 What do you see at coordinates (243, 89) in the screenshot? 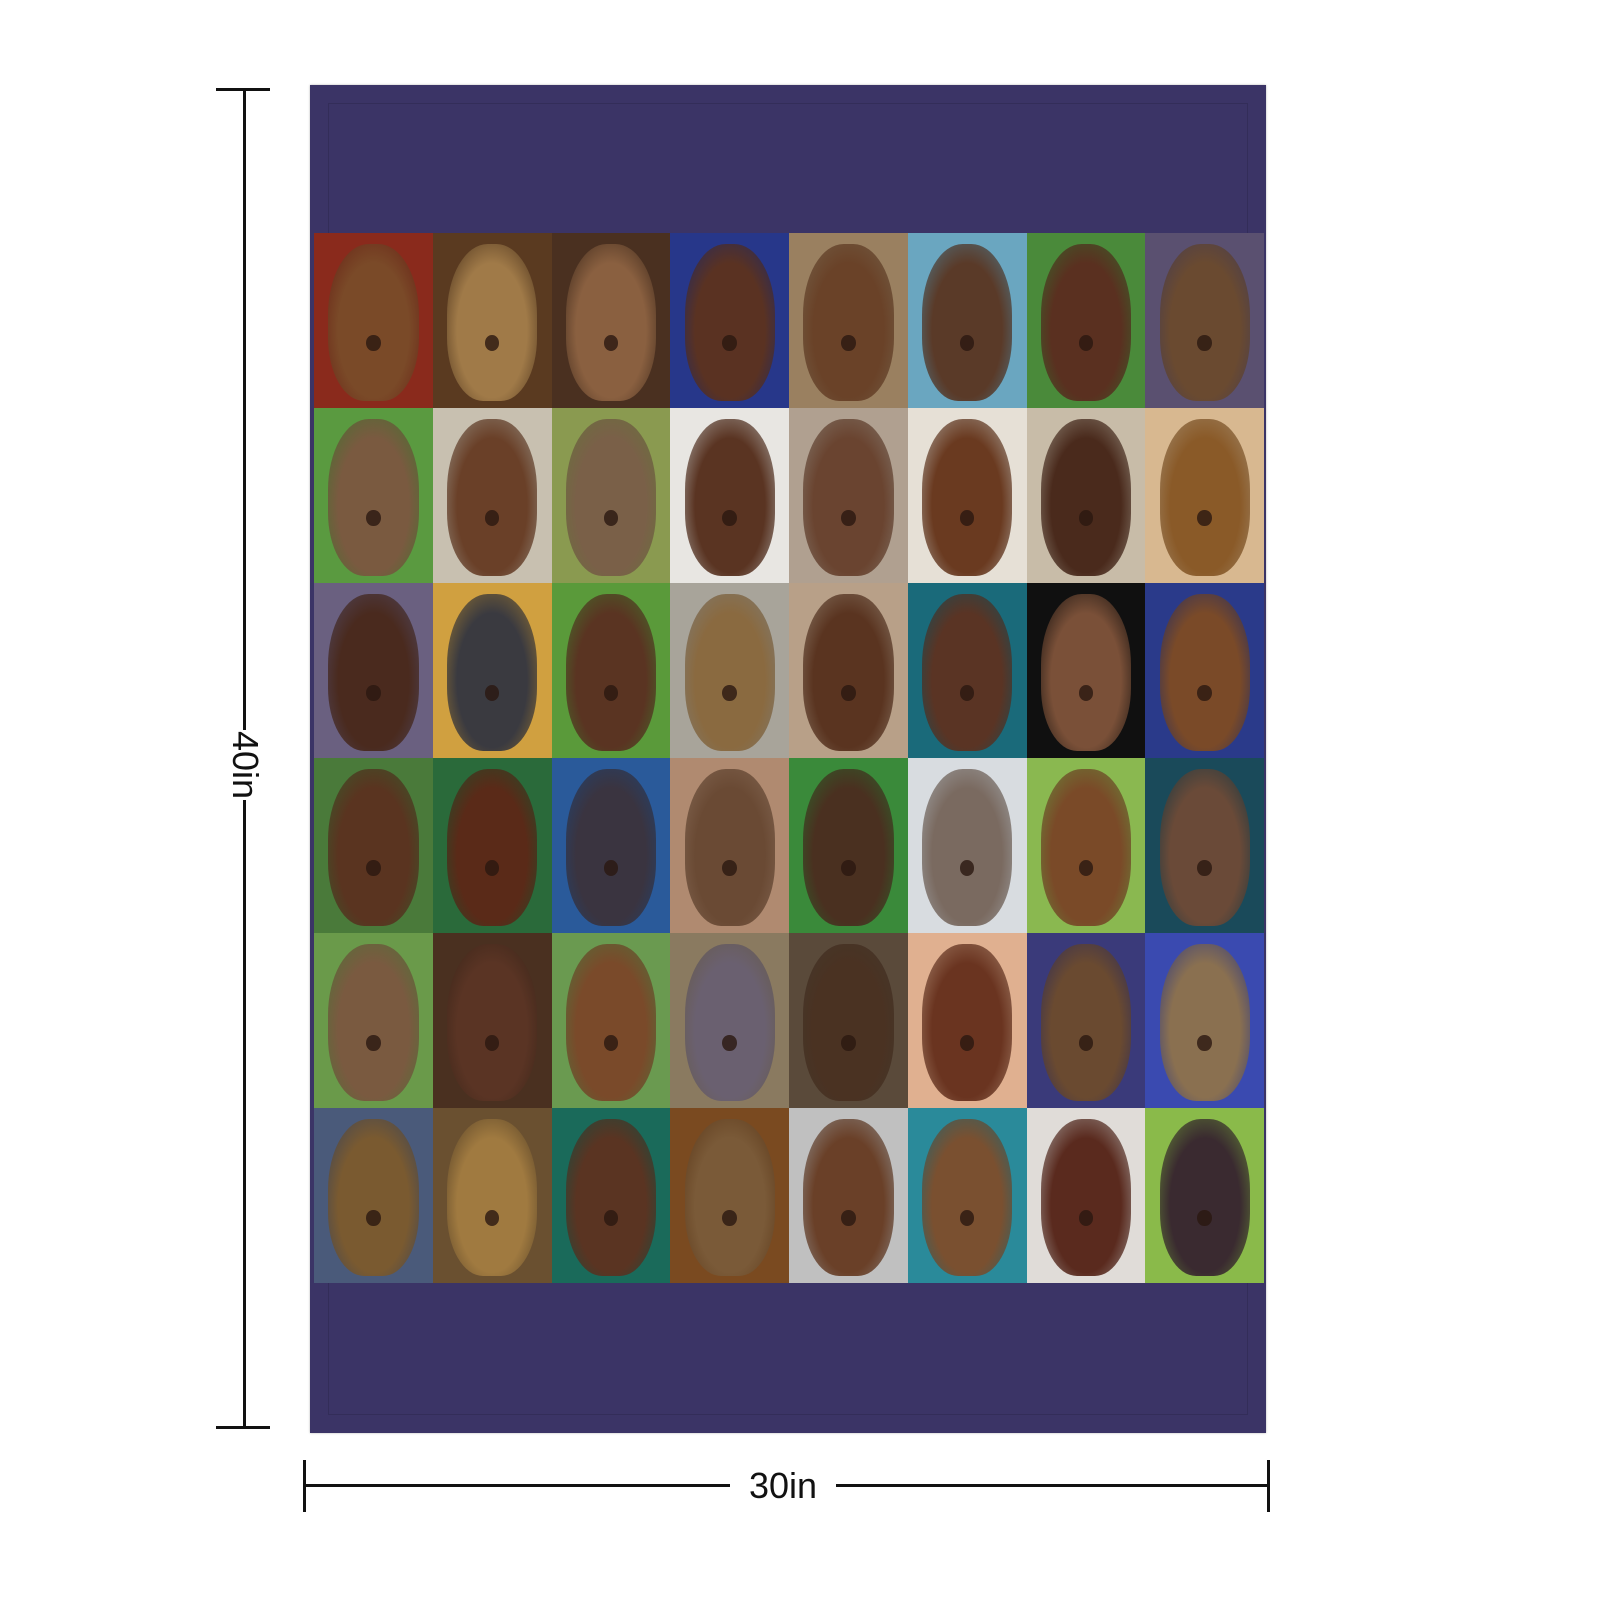
I see `height-dimension-cap-top` at bounding box center [243, 89].